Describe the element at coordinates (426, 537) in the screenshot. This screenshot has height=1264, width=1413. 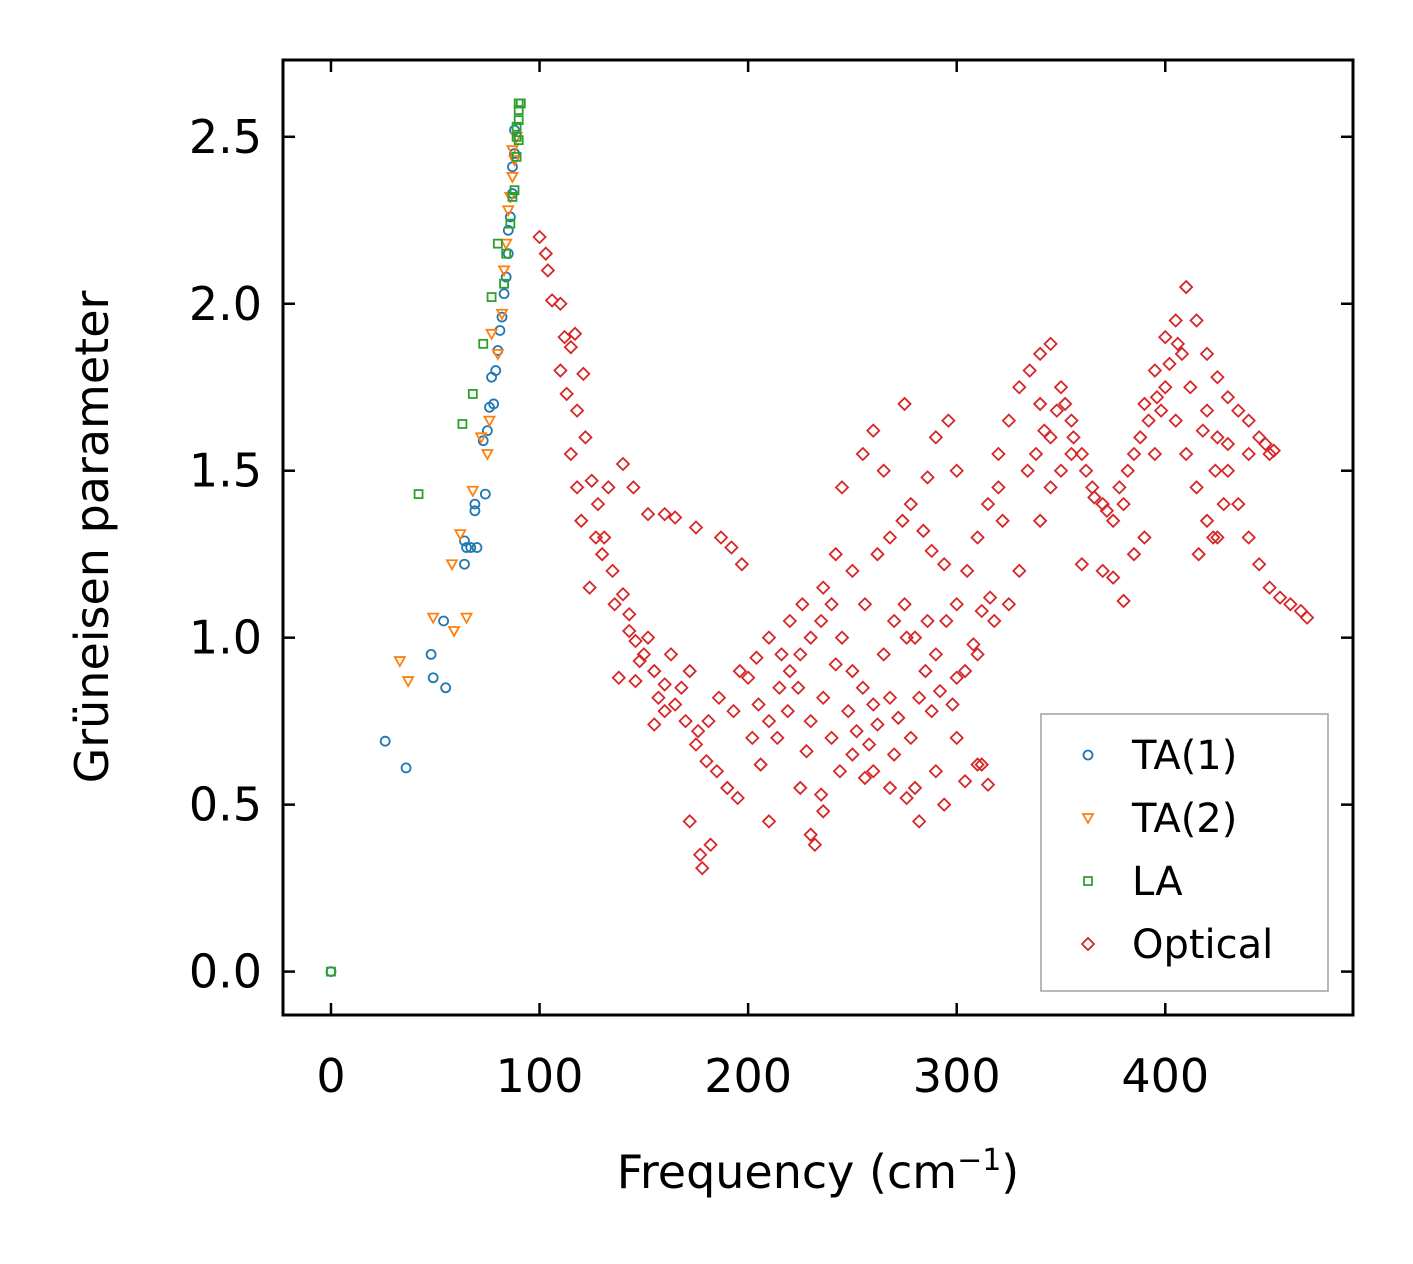
I see `series-la` at that location.